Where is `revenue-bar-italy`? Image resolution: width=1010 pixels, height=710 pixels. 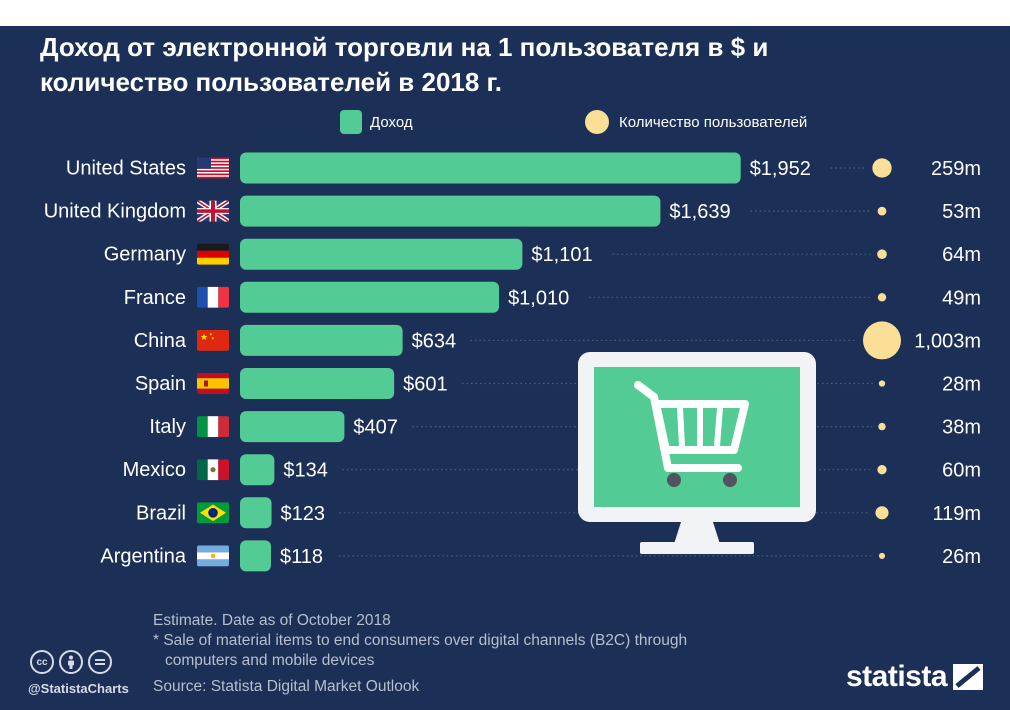 revenue-bar-italy is located at coordinates (292, 427).